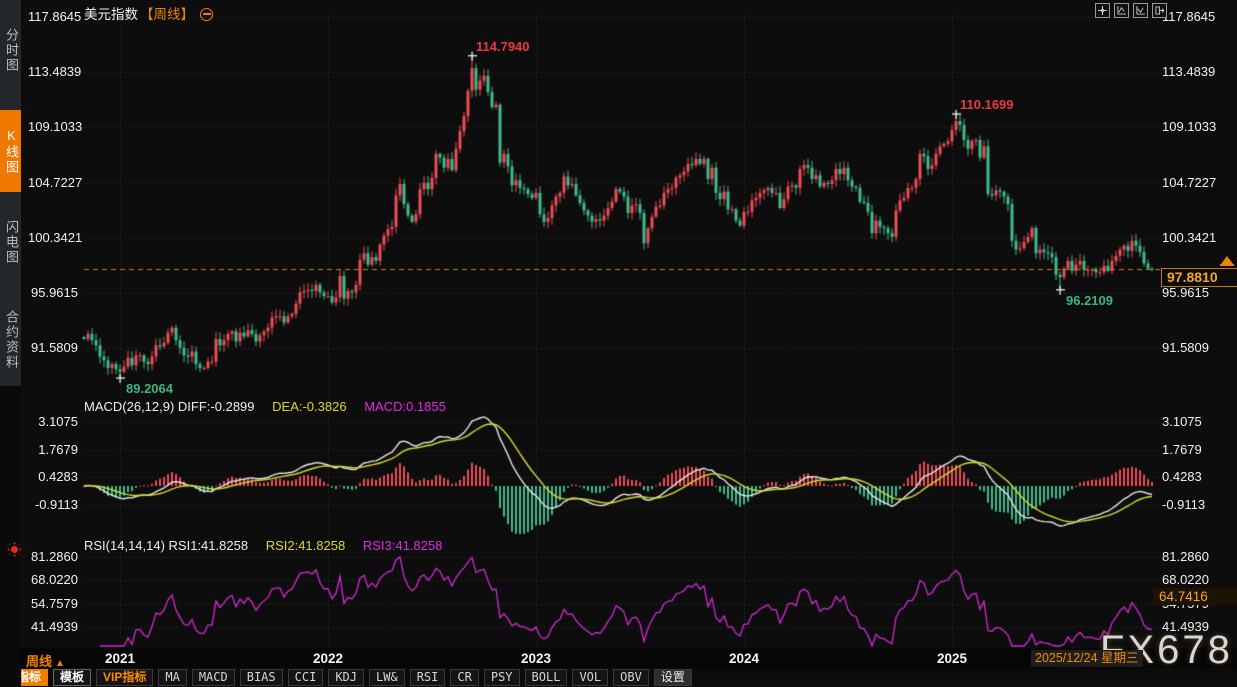  Describe the element at coordinates (10, 193) in the screenshot. I see `sidebar-tab-zone` at that location.